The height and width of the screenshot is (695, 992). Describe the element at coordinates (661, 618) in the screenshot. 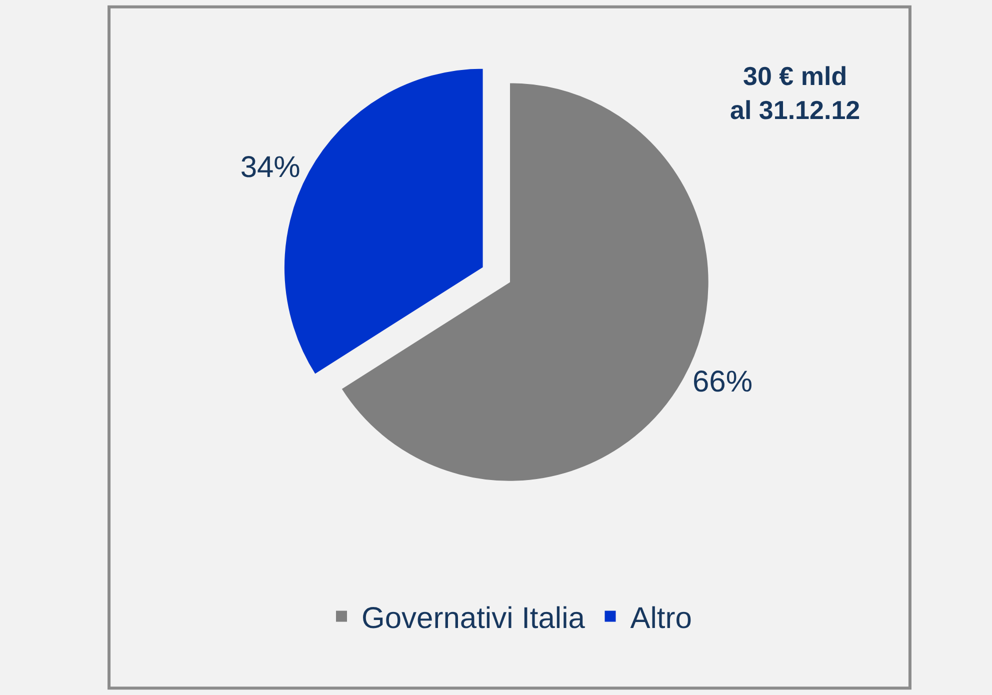

I see `legend-label: Altro` at that location.